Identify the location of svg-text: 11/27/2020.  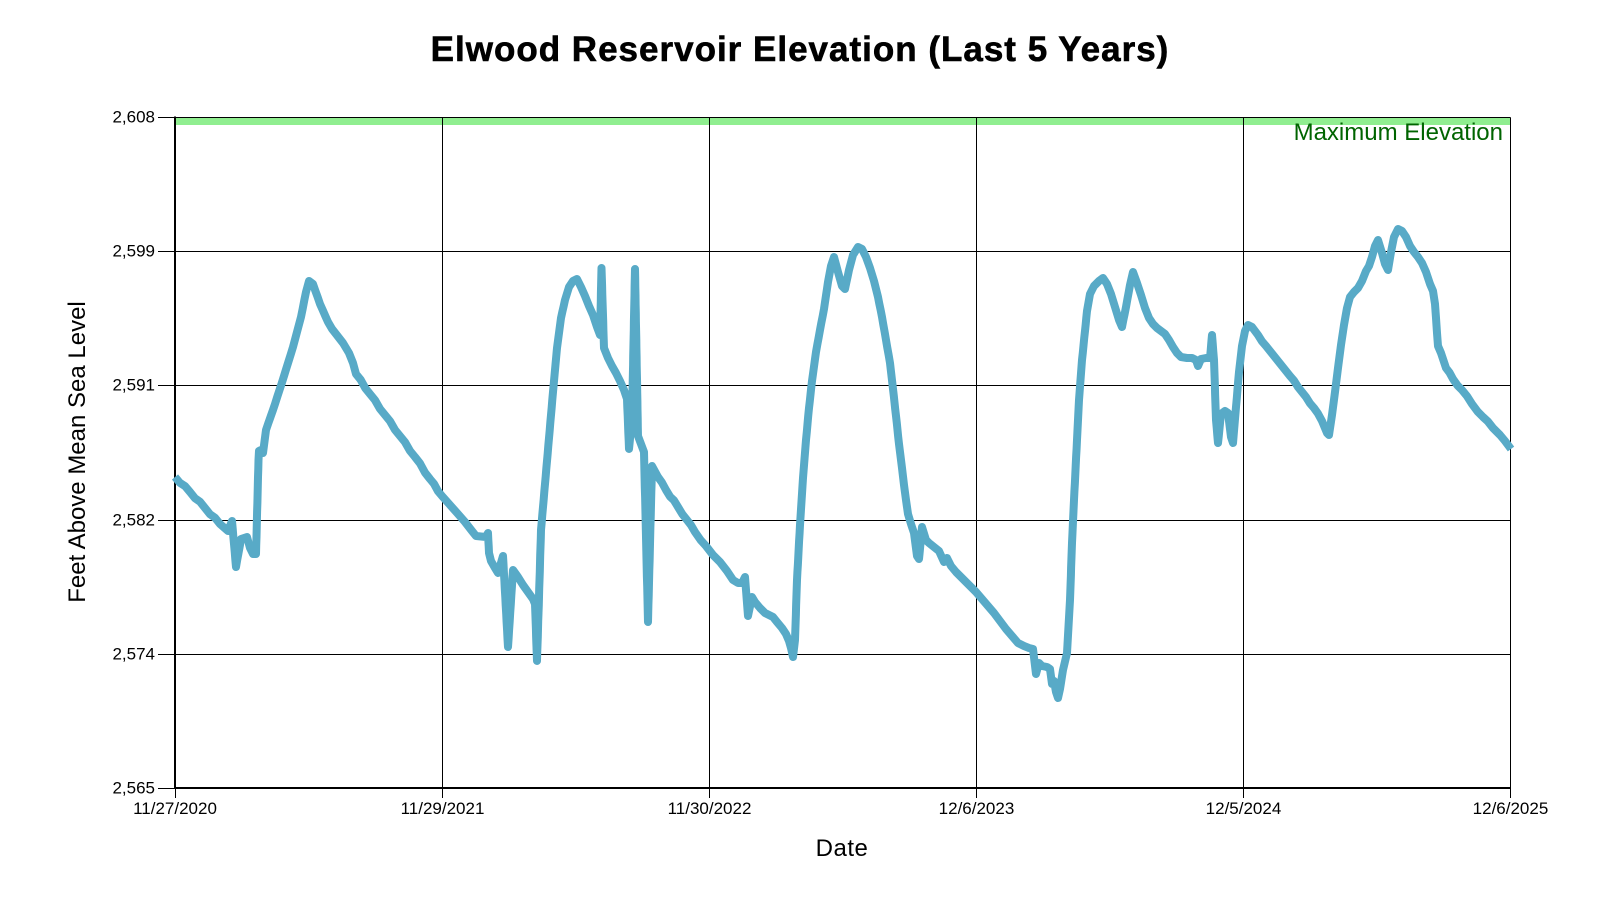
(175, 808).